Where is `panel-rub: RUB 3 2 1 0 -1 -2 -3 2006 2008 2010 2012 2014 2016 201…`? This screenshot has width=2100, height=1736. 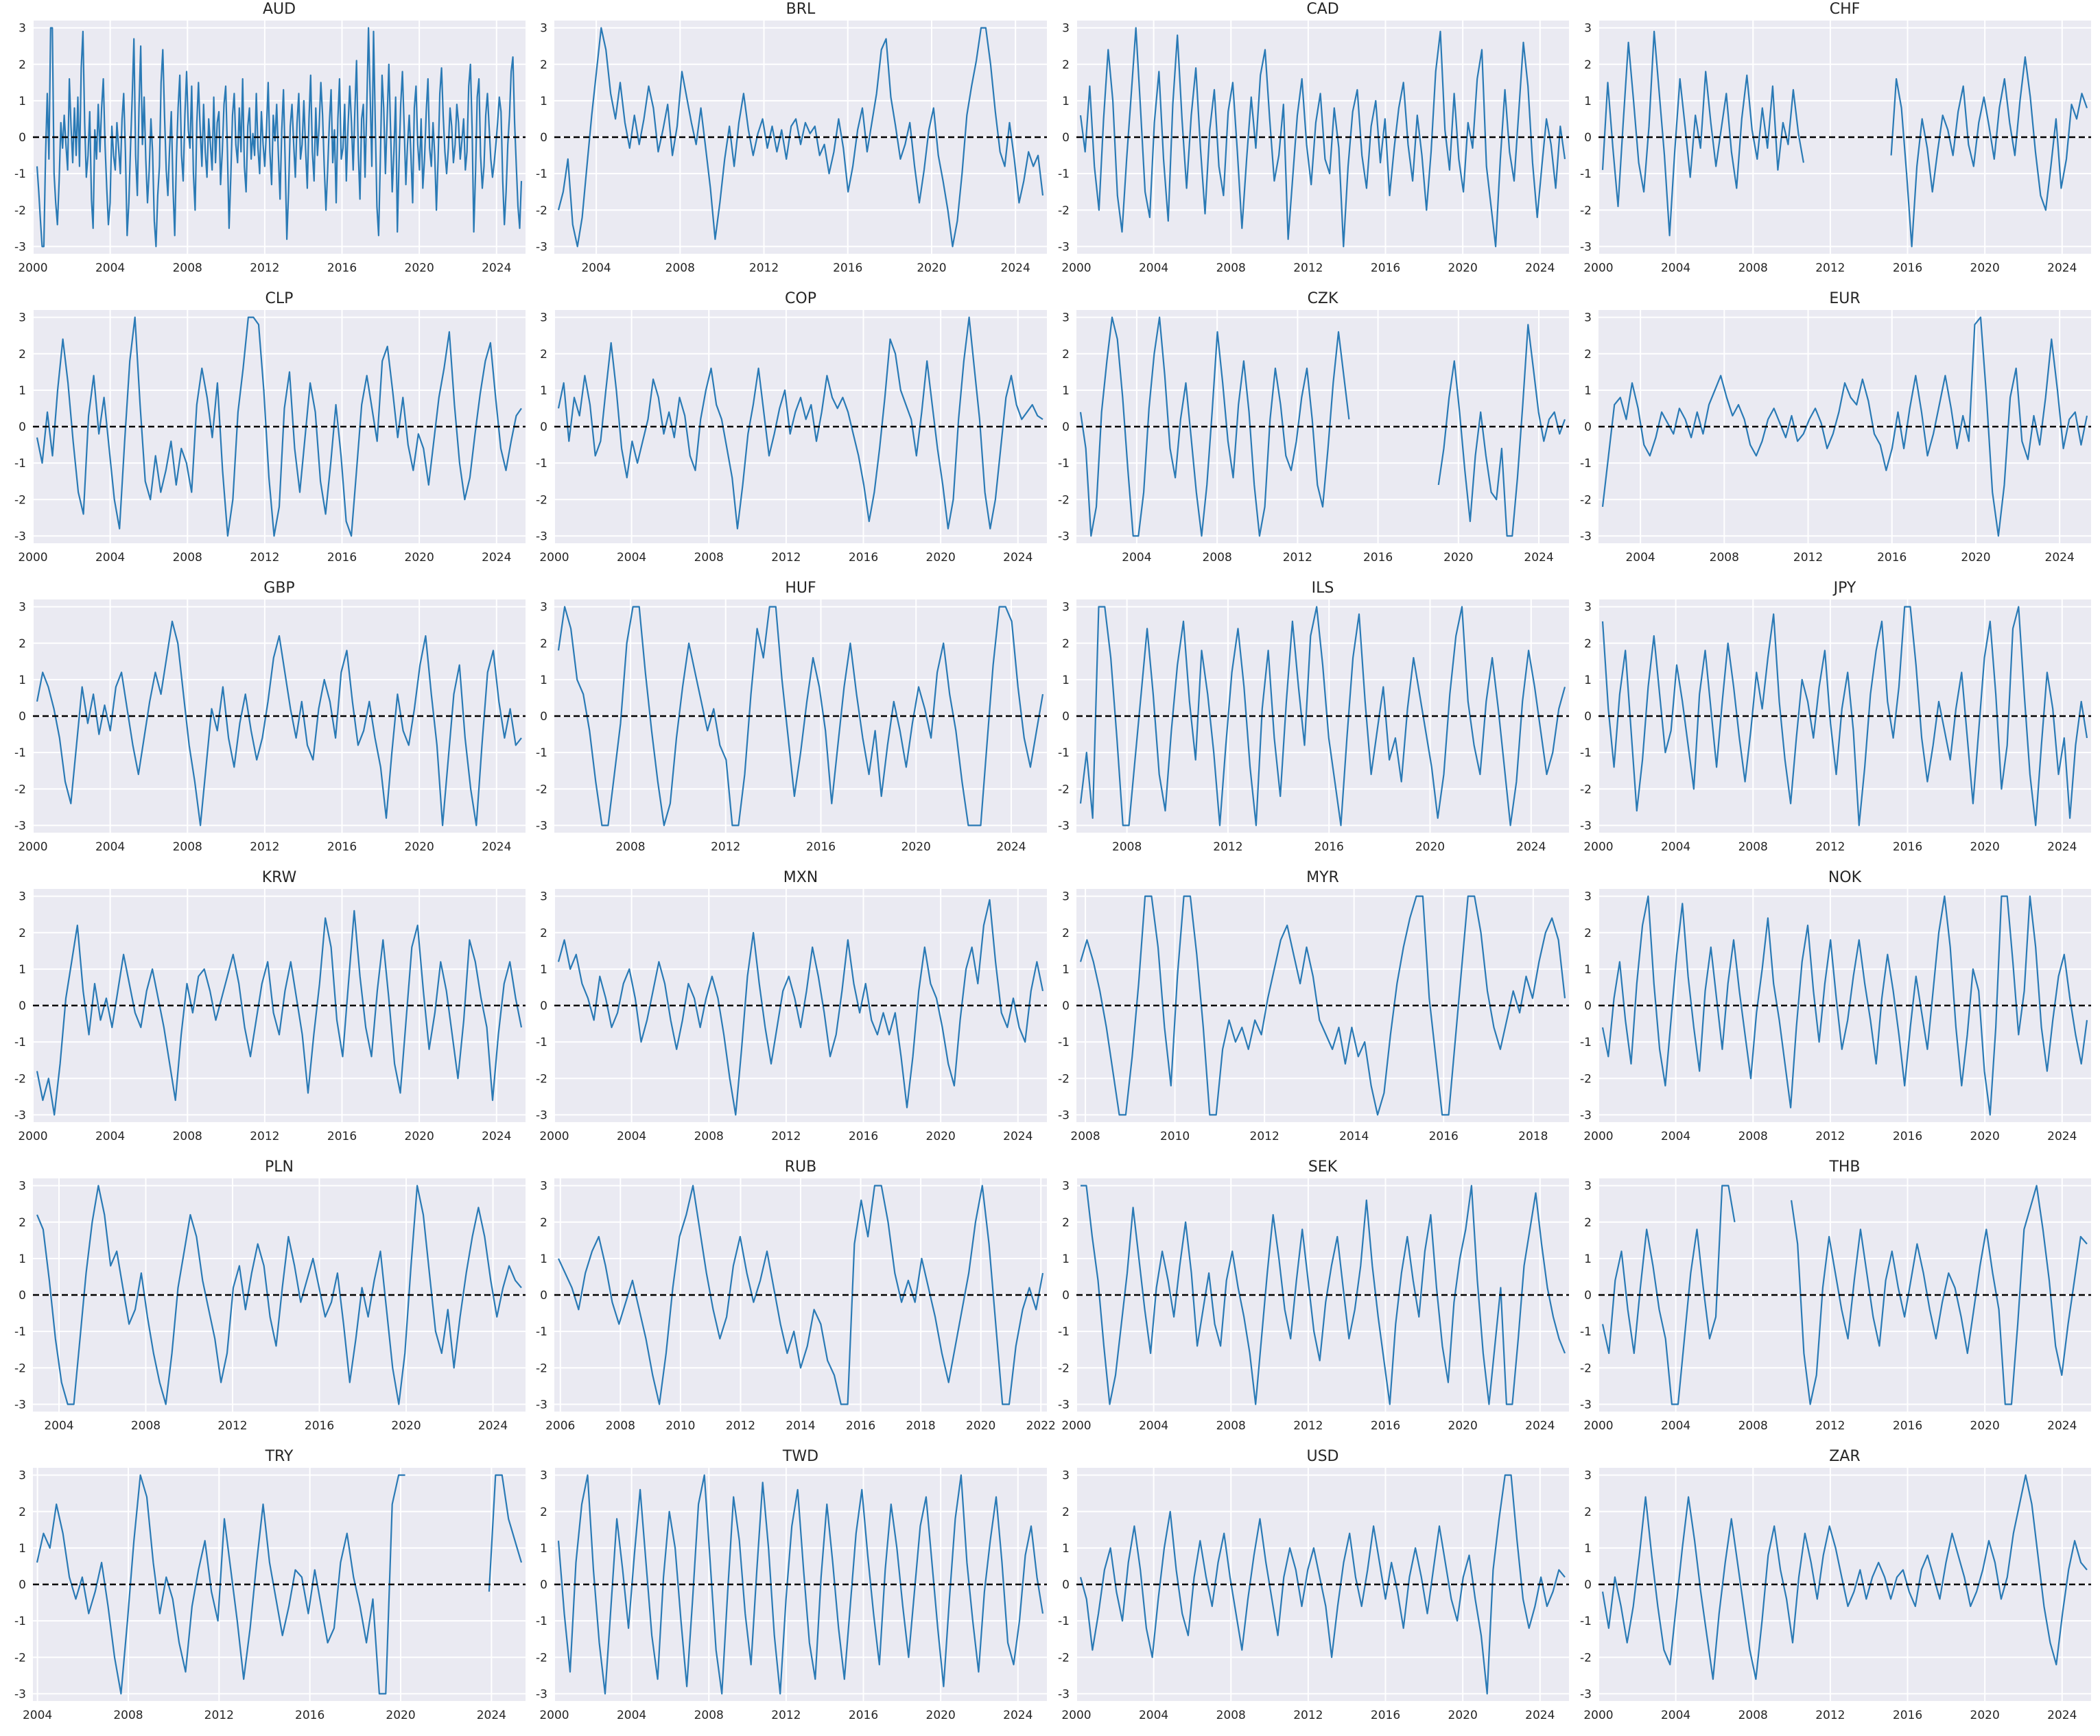 panel-rub: RUB 3 2 1 0 -1 -2 -3 2006 2008 2010 2012 2014 2016 201… is located at coordinates (796, 1295).